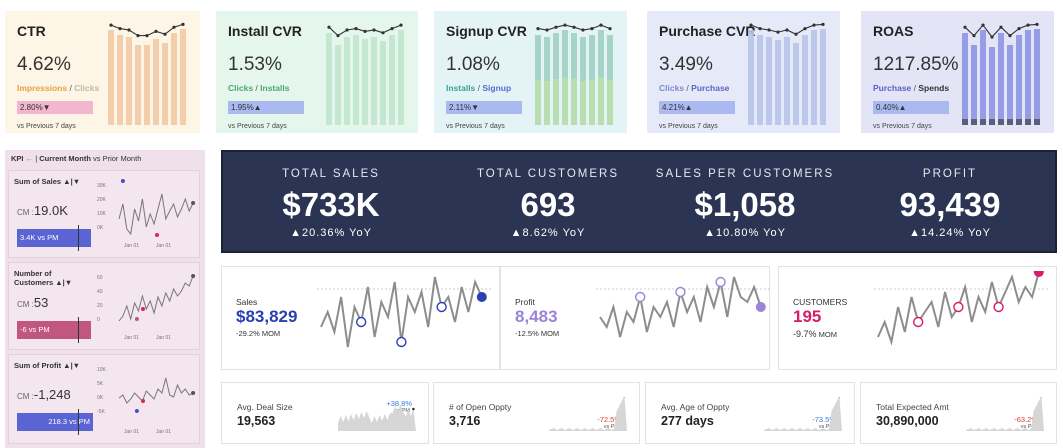 The image size is (1063, 448). Describe the element at coordinates (98, 320) in the screenshot. I see `kpi-month-card-ytick: 0` at that location.